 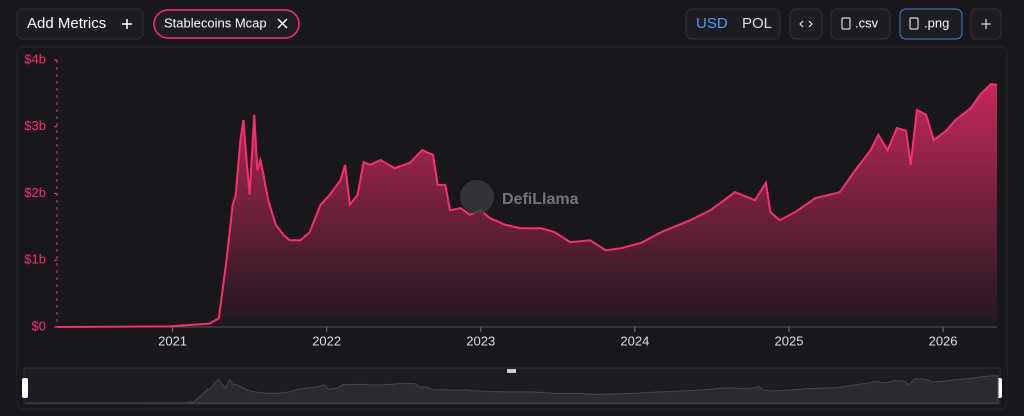 What do you see at coordinates (326, 340) in the screenshot?
I see `x-tick-label: 2022` at bounding box center [326, 340].